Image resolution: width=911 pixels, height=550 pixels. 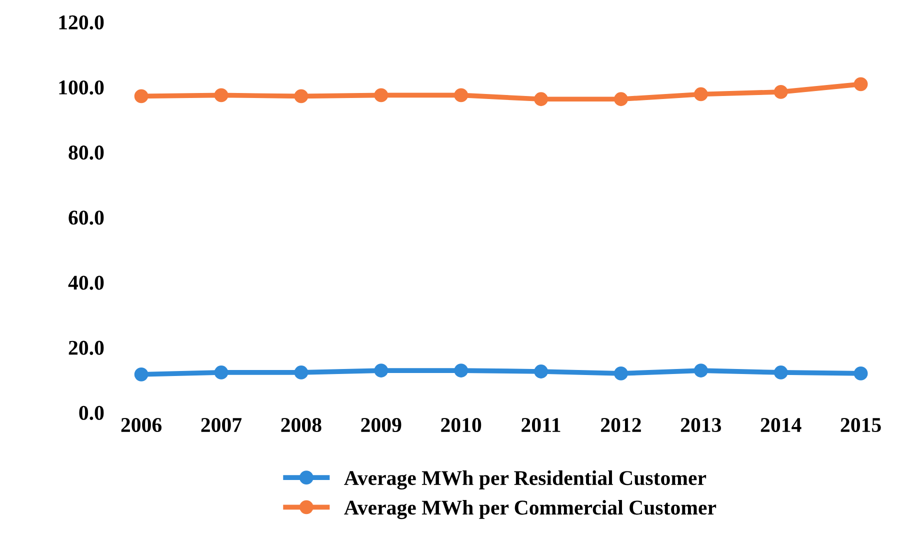 I want to click on legend-label: Average MWh per Residential Customer, so click(x=525, y=480).